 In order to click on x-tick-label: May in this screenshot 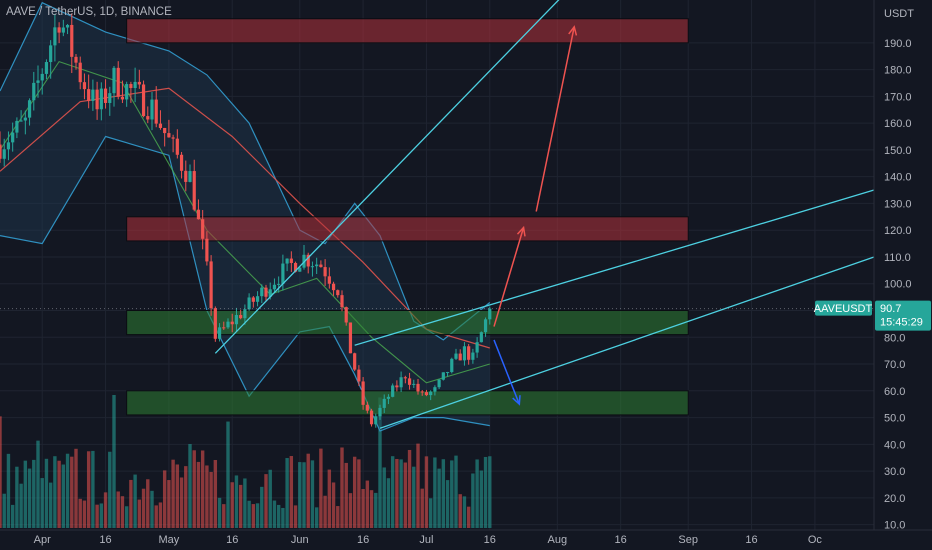, I will do `click(168, 540)`.